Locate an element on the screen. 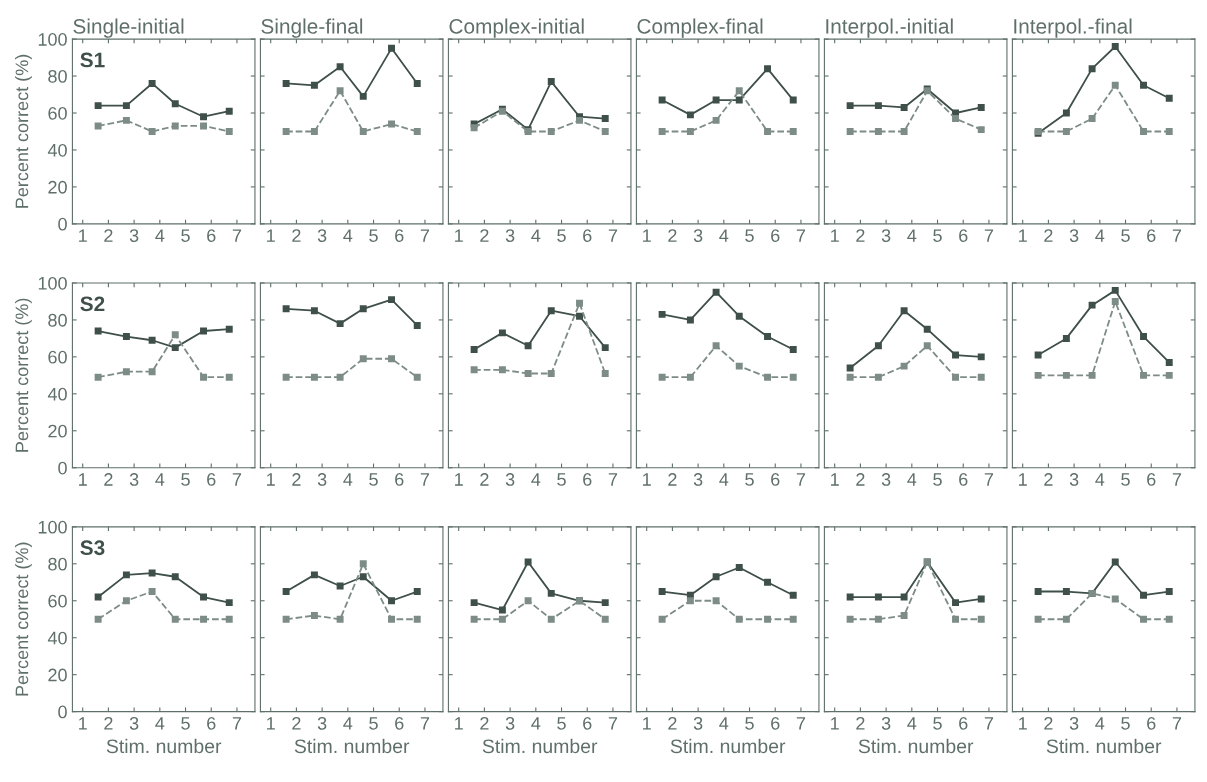 The image size is (1207, 782). chart-title: Single-initial is located at coordinates (128, 28).